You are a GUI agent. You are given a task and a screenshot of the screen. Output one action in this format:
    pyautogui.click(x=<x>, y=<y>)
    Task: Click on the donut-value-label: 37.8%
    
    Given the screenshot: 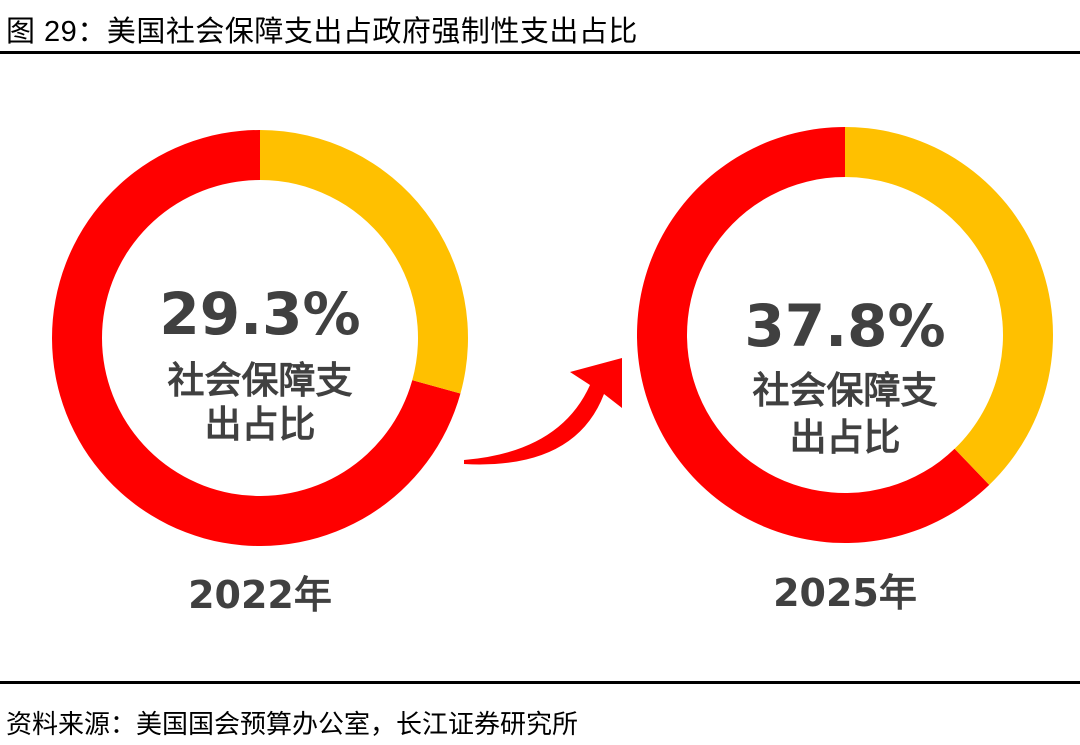 What is the action you would take?
    pyautogui.click(x=844, y=326)
    